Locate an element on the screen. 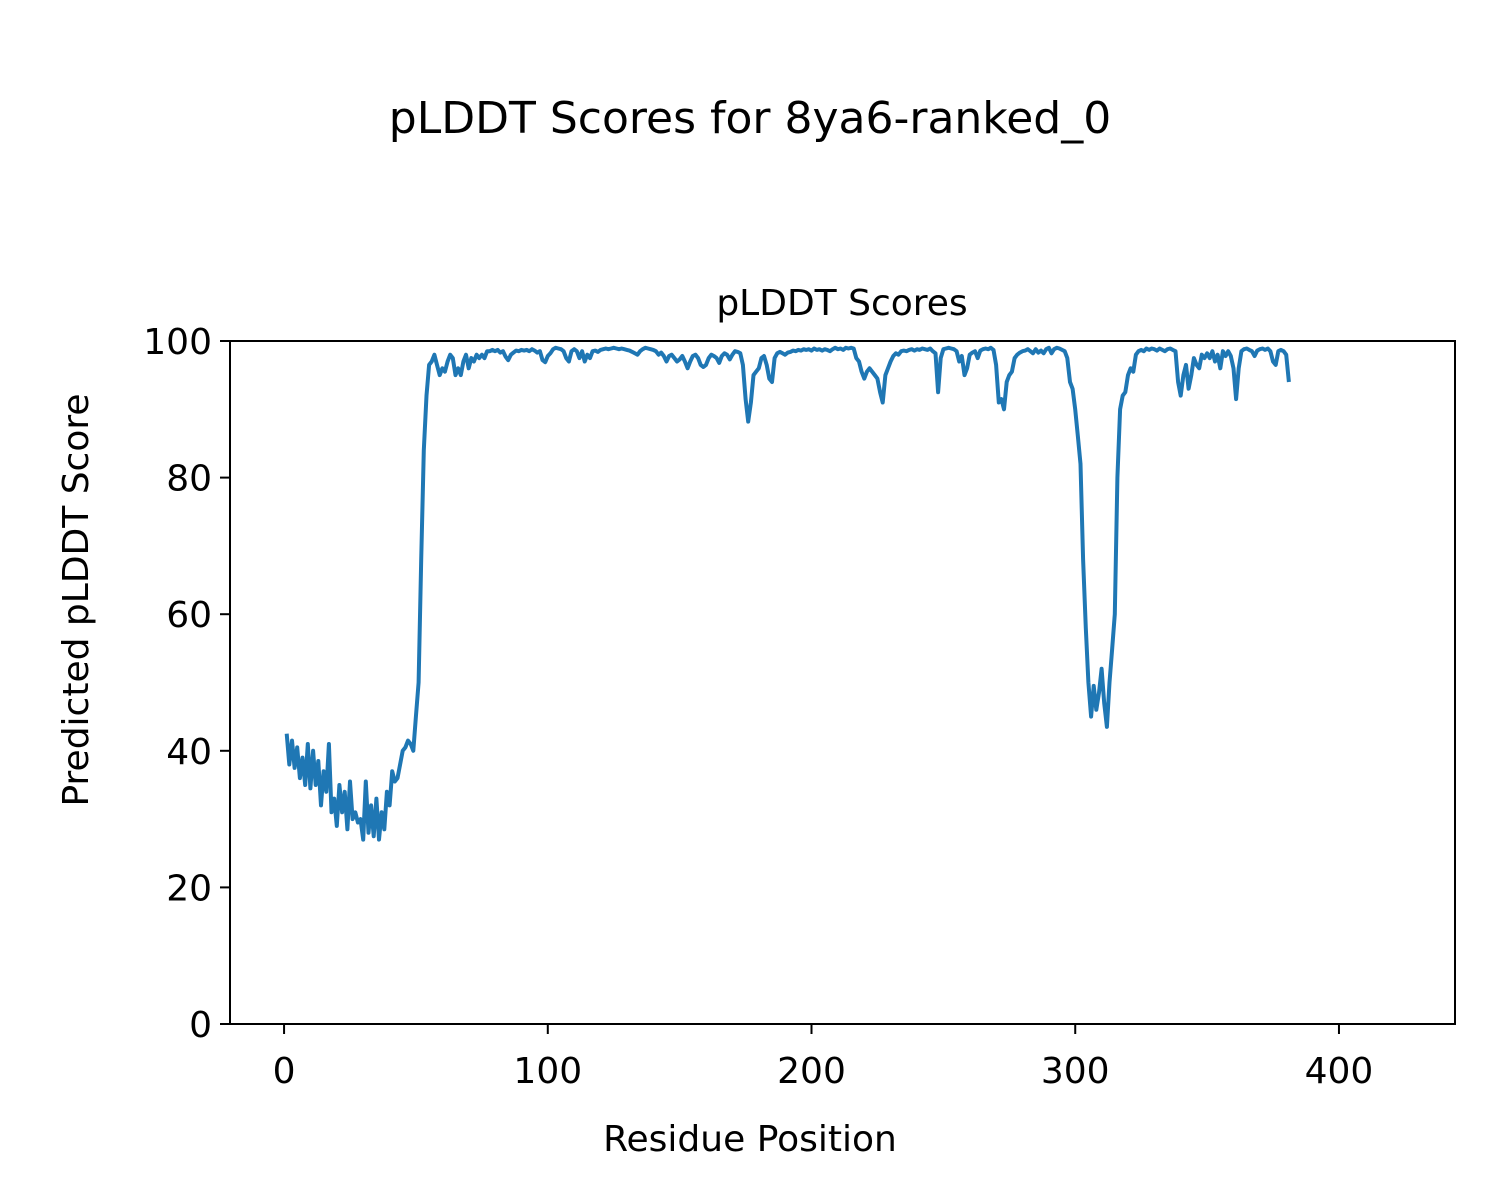  x-axis-ticks: 0 100 200 300 400 is located at coordinates (823, 1058).